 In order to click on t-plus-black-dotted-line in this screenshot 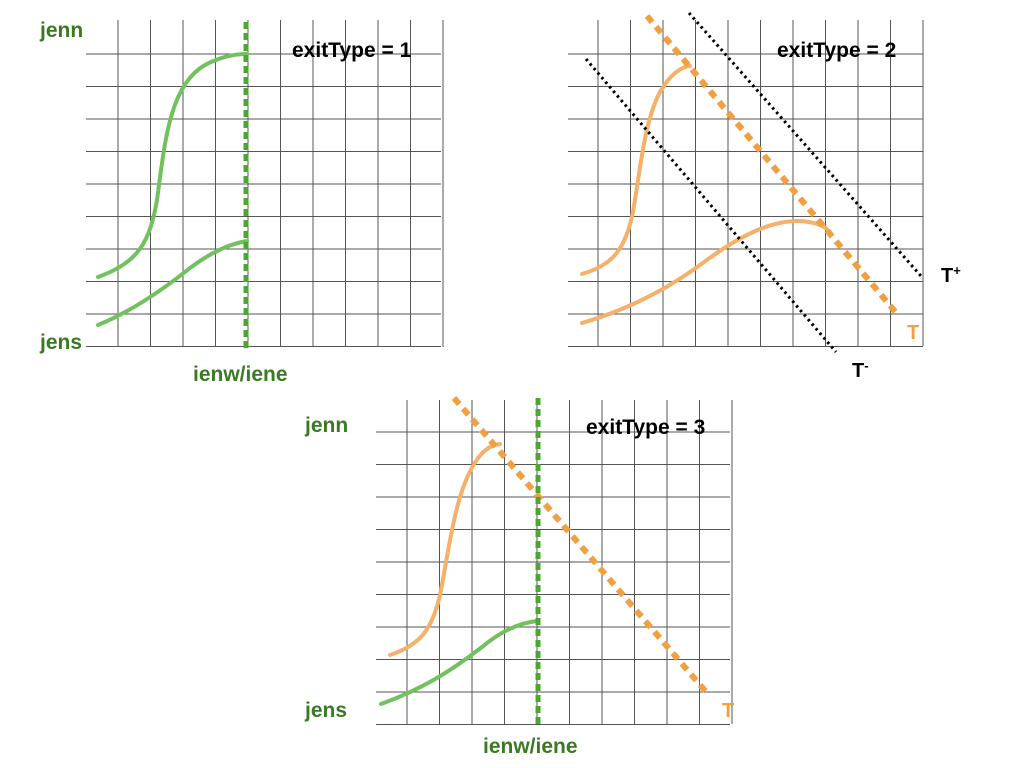, I will do `click(805, 144)`.